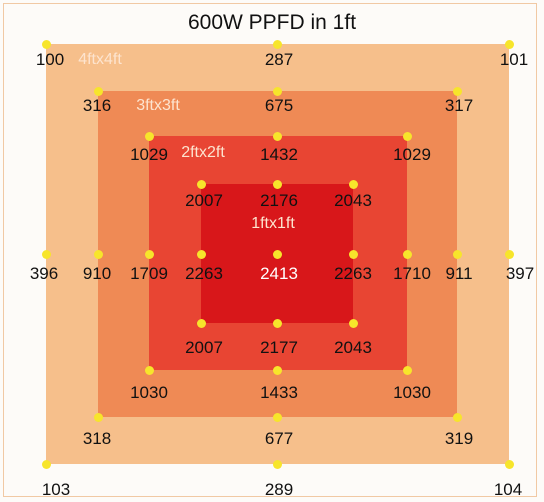 The width and height of the screenshot is (544, 502). I want to click on ppfd-value: 397, so click(520, 273).